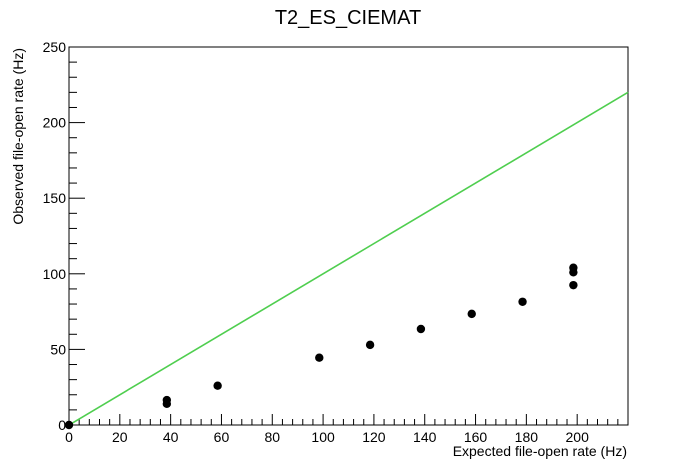 This screenshot has width=696, height=472. I want to click on y-tick-label: 200, so click(55, 123).